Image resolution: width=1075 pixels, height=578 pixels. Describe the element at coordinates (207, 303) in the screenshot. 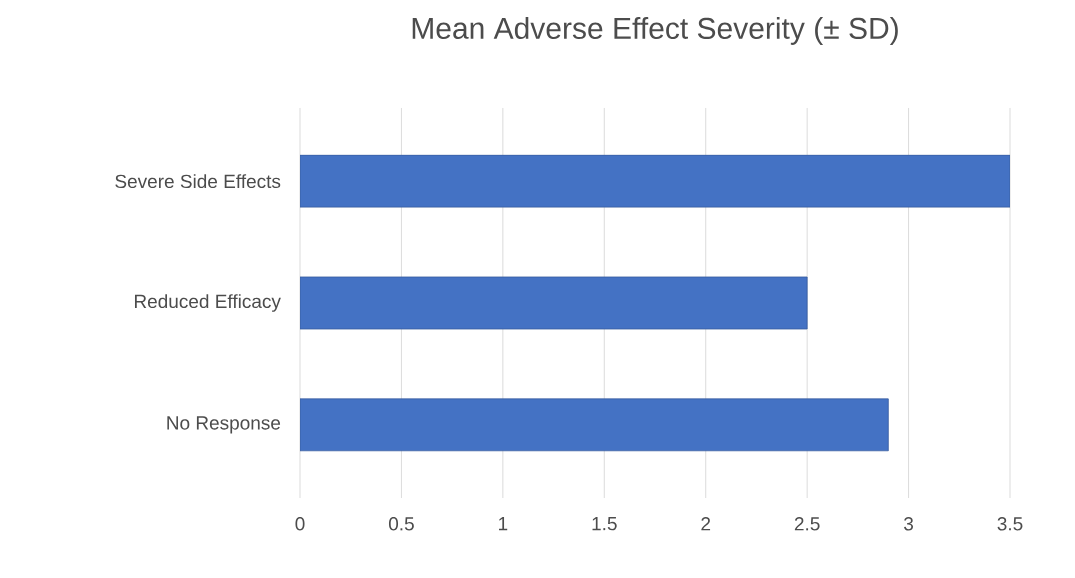

I see `y-tick-label: Reduced Efficacy` at that location.